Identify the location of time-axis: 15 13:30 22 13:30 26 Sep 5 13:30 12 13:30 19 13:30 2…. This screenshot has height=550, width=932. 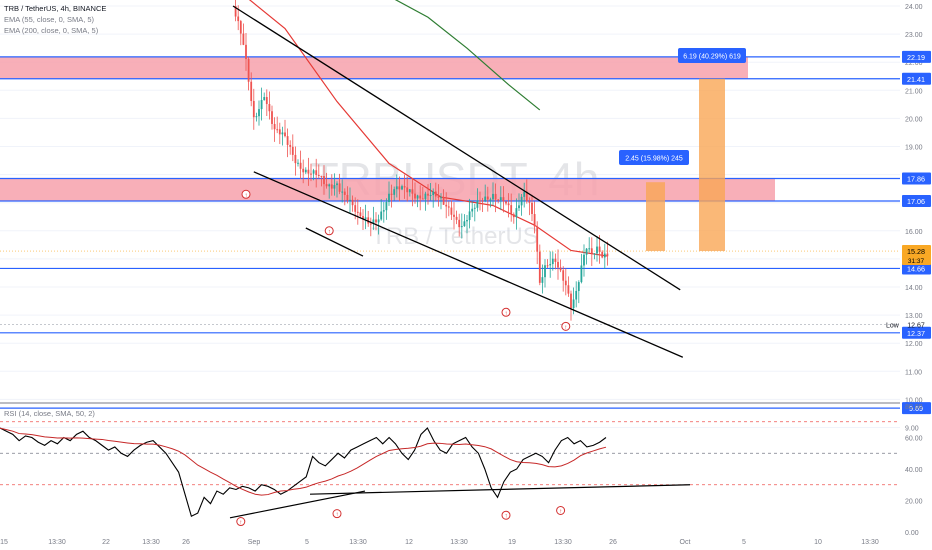
(439, 542).